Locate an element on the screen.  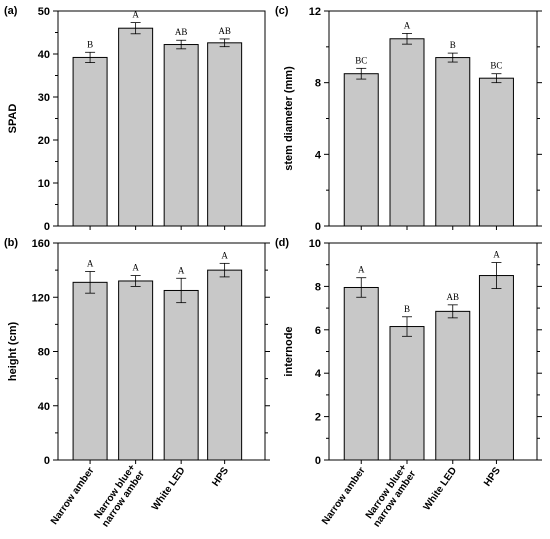
y-tick-label: 12 is located at coordinates (315, 12).